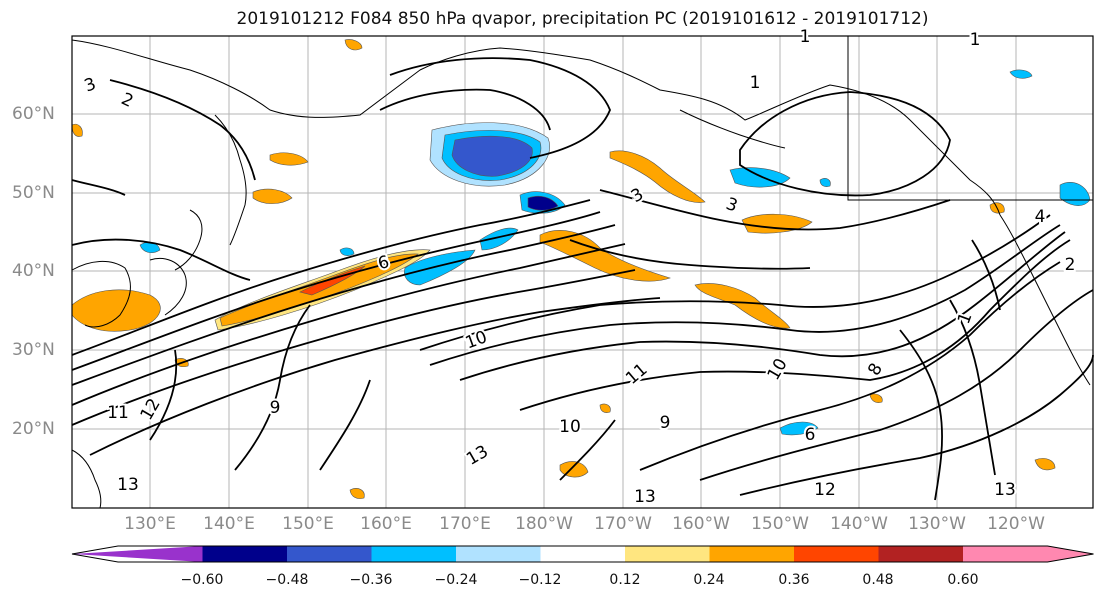 The width and height of the screenshot is (1105, 601). Describe the element at coordinates (794, 580) in the screenshot. I see `colorbar-tick-label: 0.36` at that location.